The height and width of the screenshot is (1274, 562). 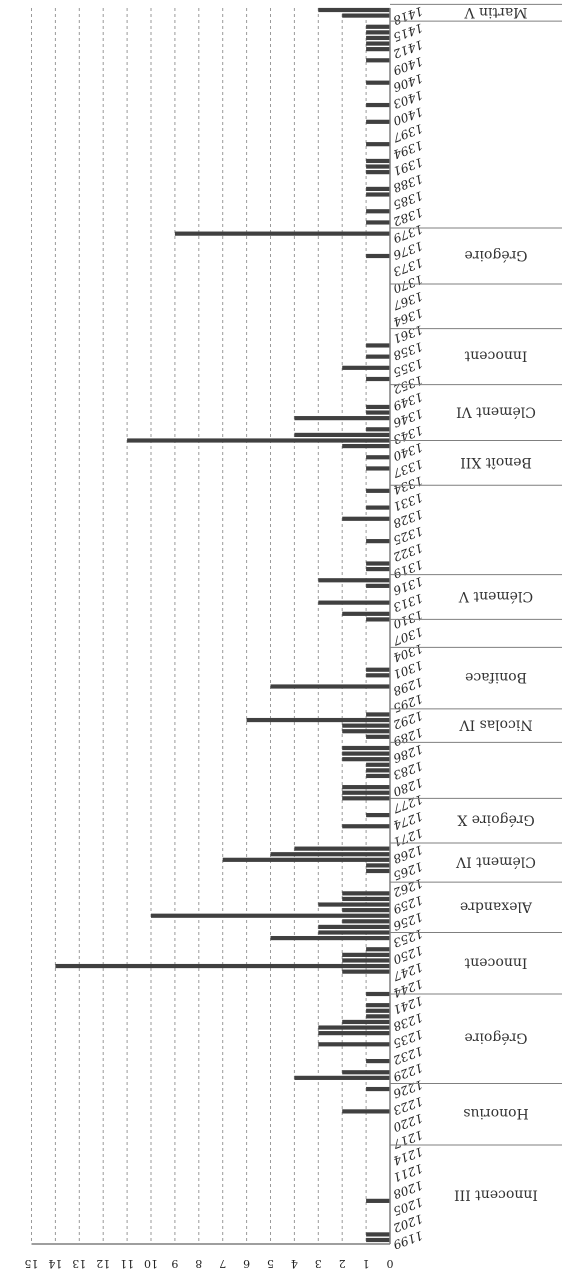 I want to click on pontificate-label: Benoît XII, so click(x=496, y=462).